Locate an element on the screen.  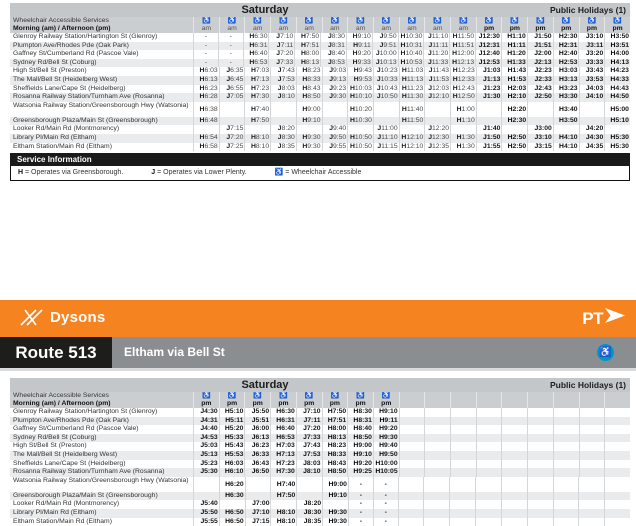
time-cell: H11:40 is located at coordinates (411, 109).